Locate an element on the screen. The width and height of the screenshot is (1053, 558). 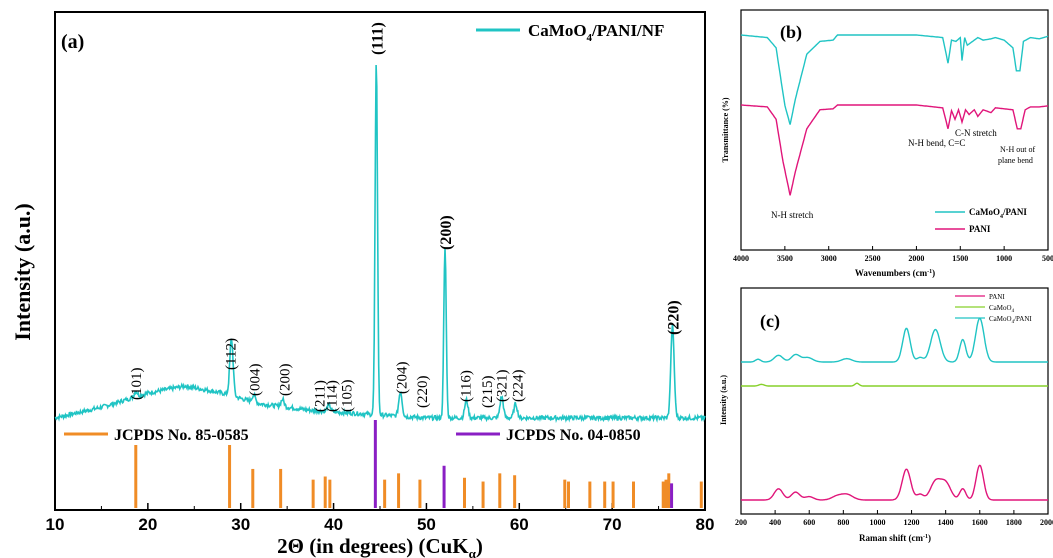
legend-c-label-3: CaMoO4/PANI is located at coordinates (1010, 320).